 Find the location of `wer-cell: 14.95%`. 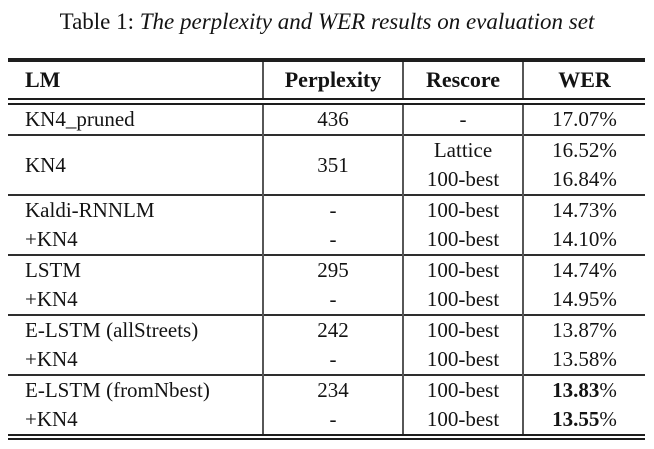

wer-cell: 14.95% is located at coordinates (583, 300).